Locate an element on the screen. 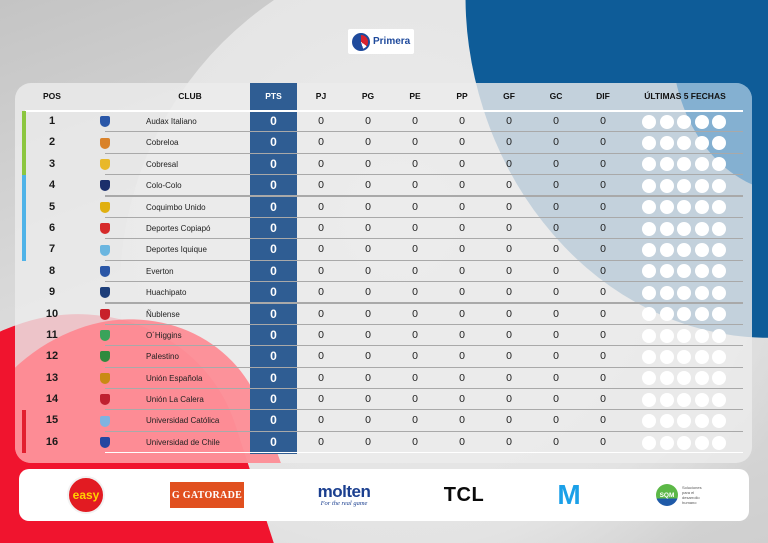  table-row: 9 Huachipato 0 0 0 0 0 0 0 0 is located at coordinates (383, 293).